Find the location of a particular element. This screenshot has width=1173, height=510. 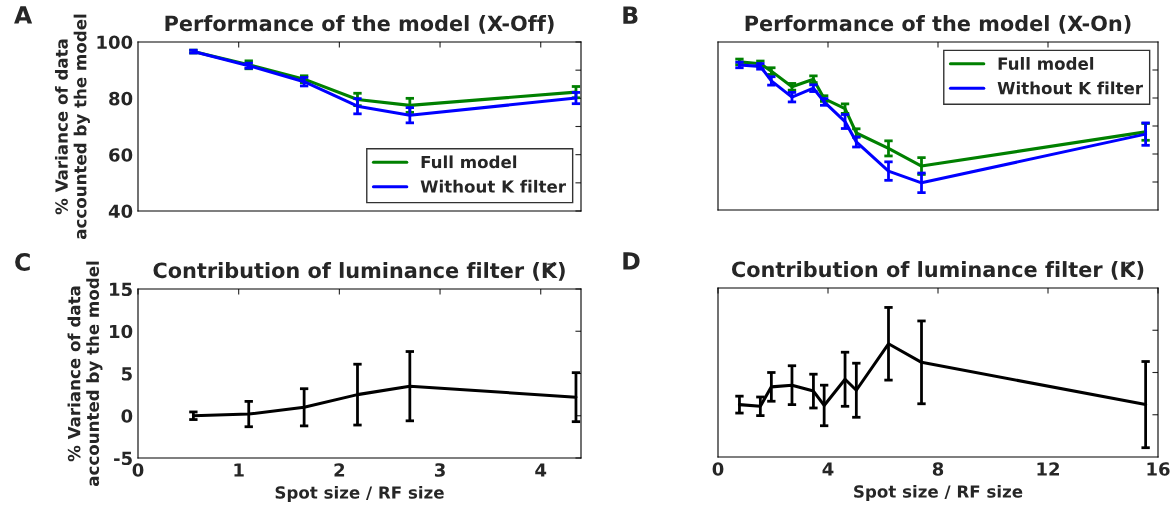

y-tick-label: 15 is located at coordinates (121, 289).